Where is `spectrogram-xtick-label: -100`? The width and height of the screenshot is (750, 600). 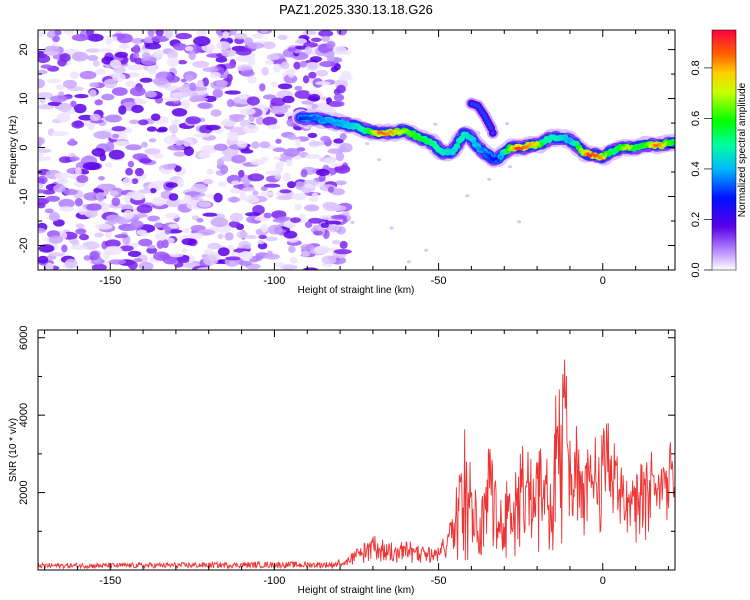 spectrogram-xtick-label: -100 is located at coordinates (274, 281).